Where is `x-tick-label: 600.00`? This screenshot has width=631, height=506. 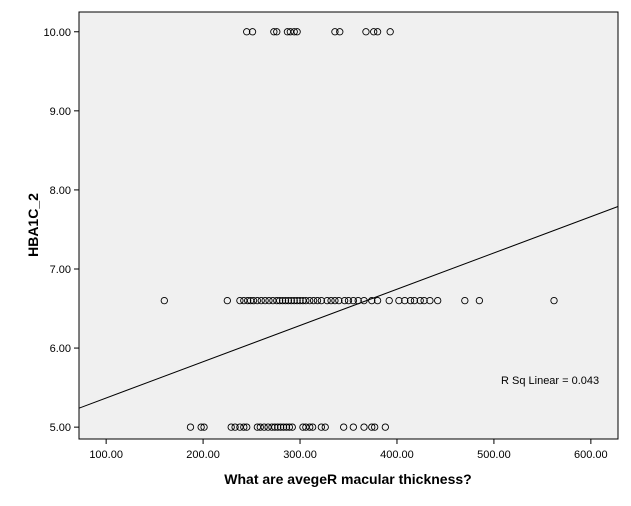 x-tick-label: 600.00 is located at coordinates (591, 455).